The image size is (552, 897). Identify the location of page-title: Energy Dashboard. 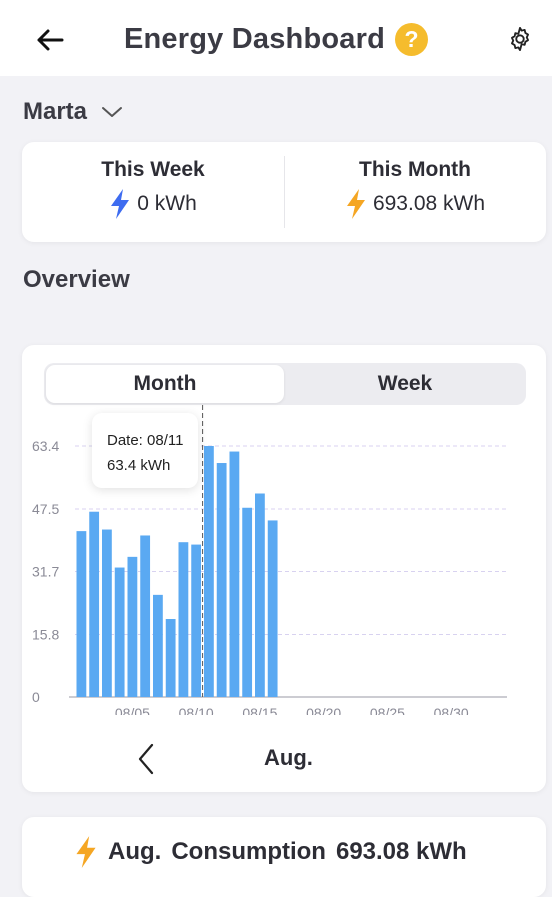
(254, 39).